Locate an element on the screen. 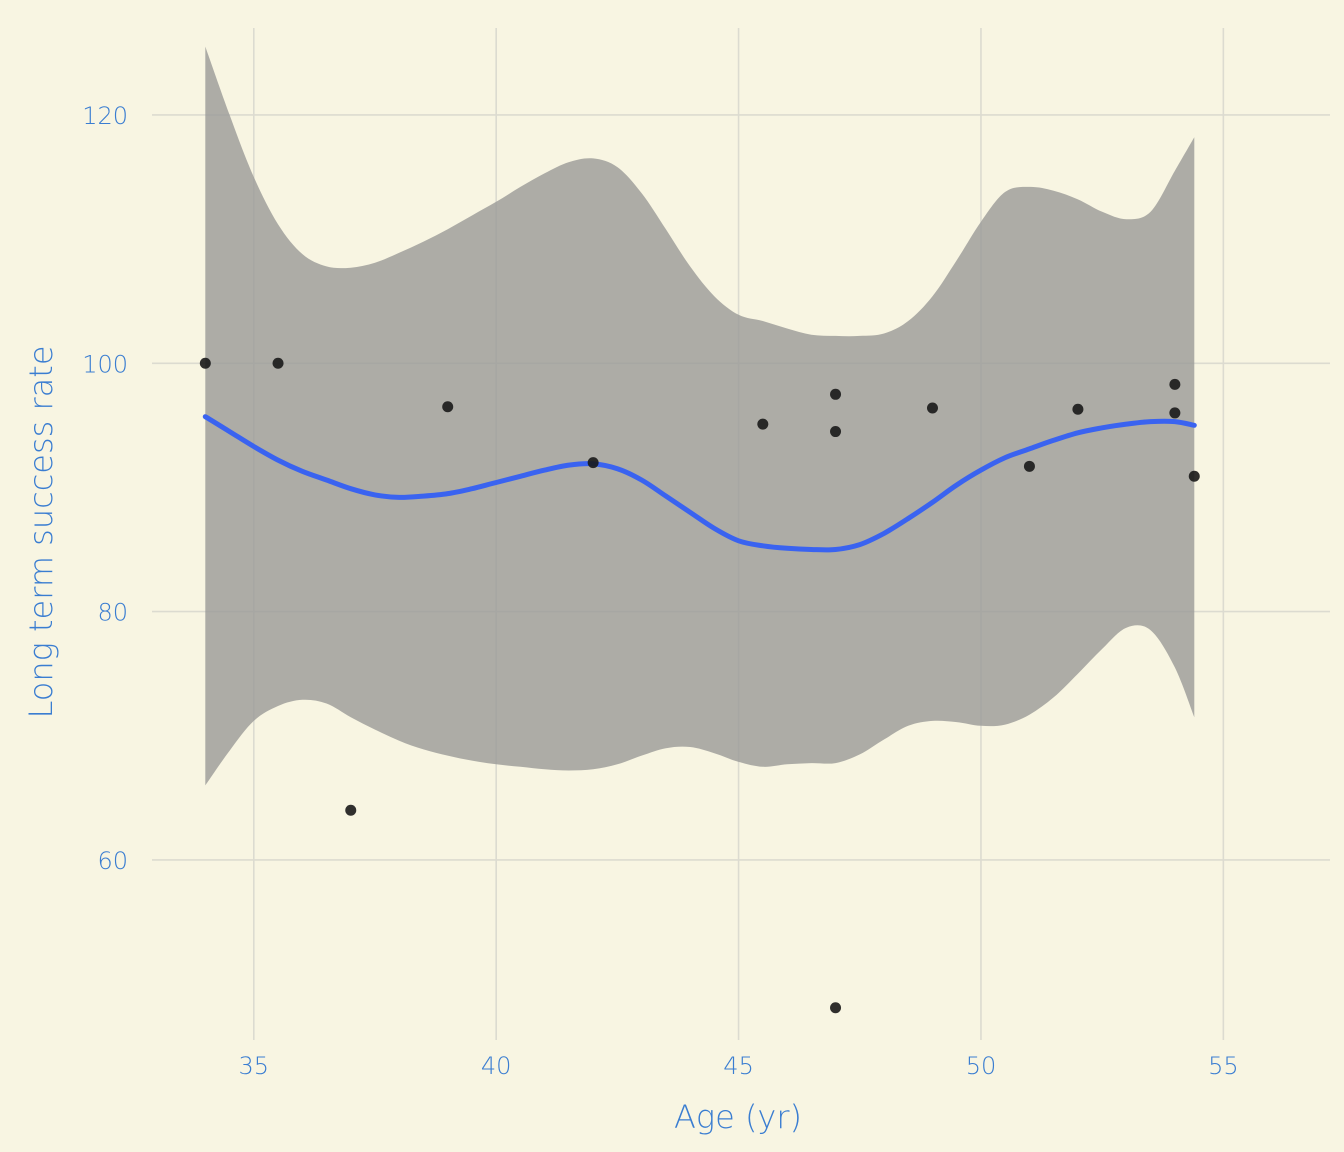  x-tick-label: 35 is located at coordinates (254, 1066).